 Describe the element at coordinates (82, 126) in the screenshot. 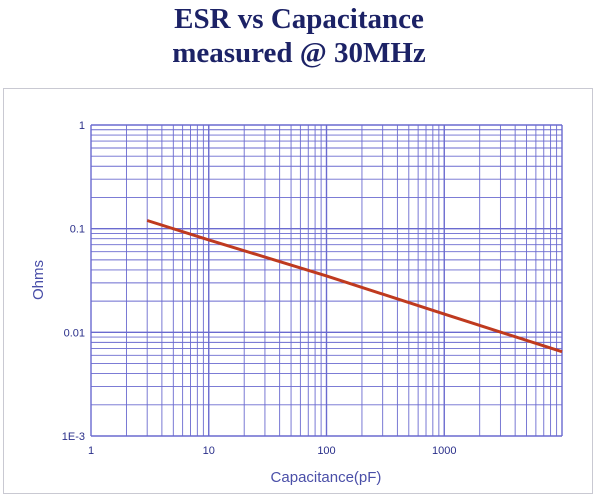

I see `y-tick-label: 1` at that location.